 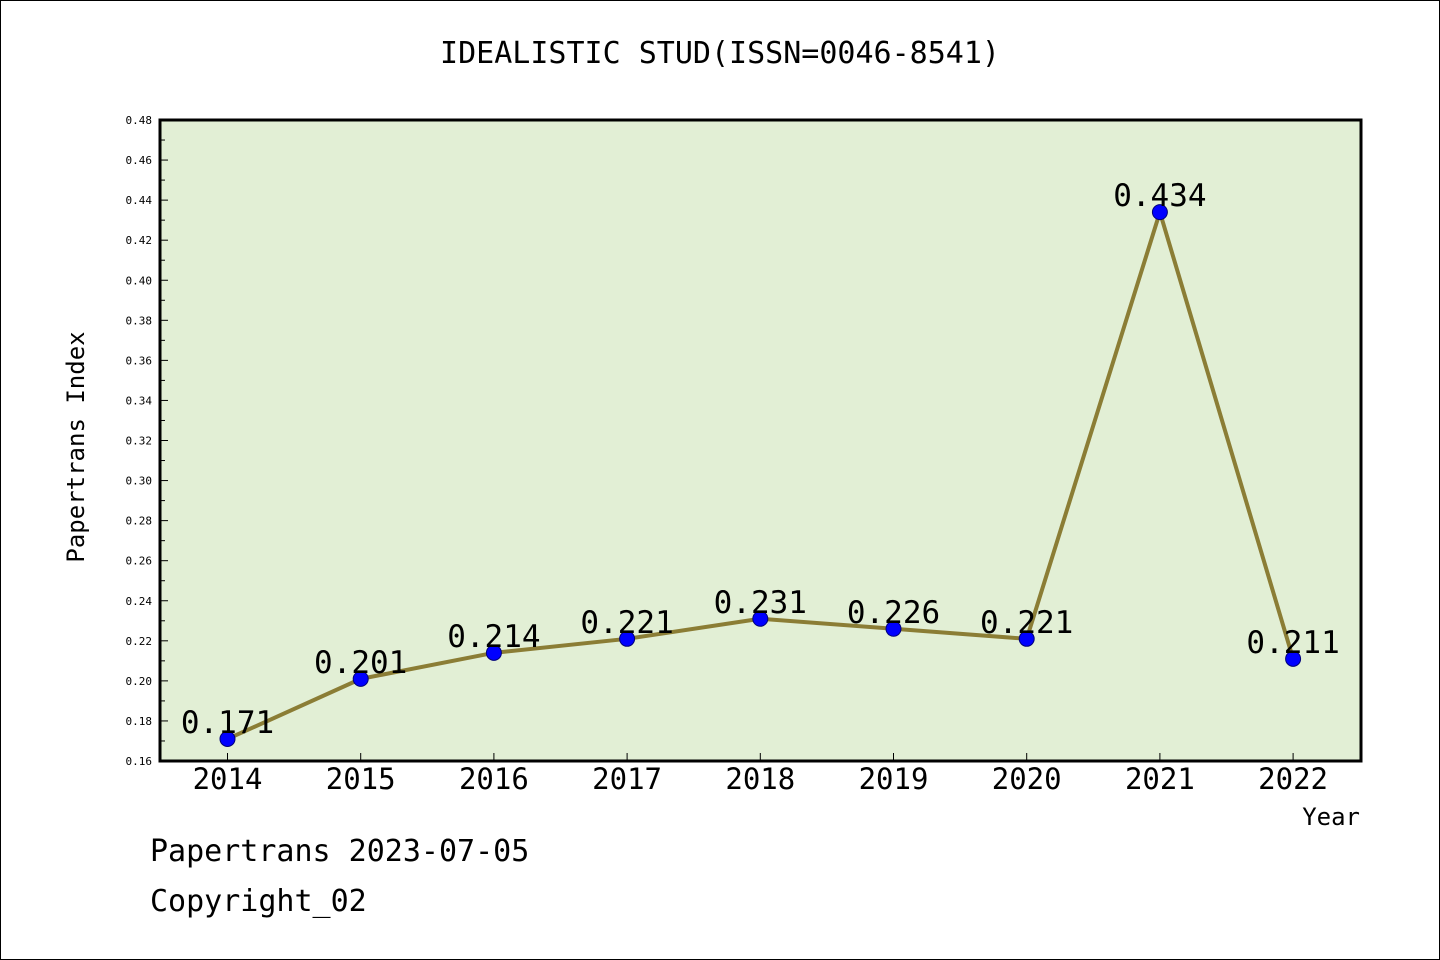 I want to click on data-label: 0.434, so click(x=1159, y=196).